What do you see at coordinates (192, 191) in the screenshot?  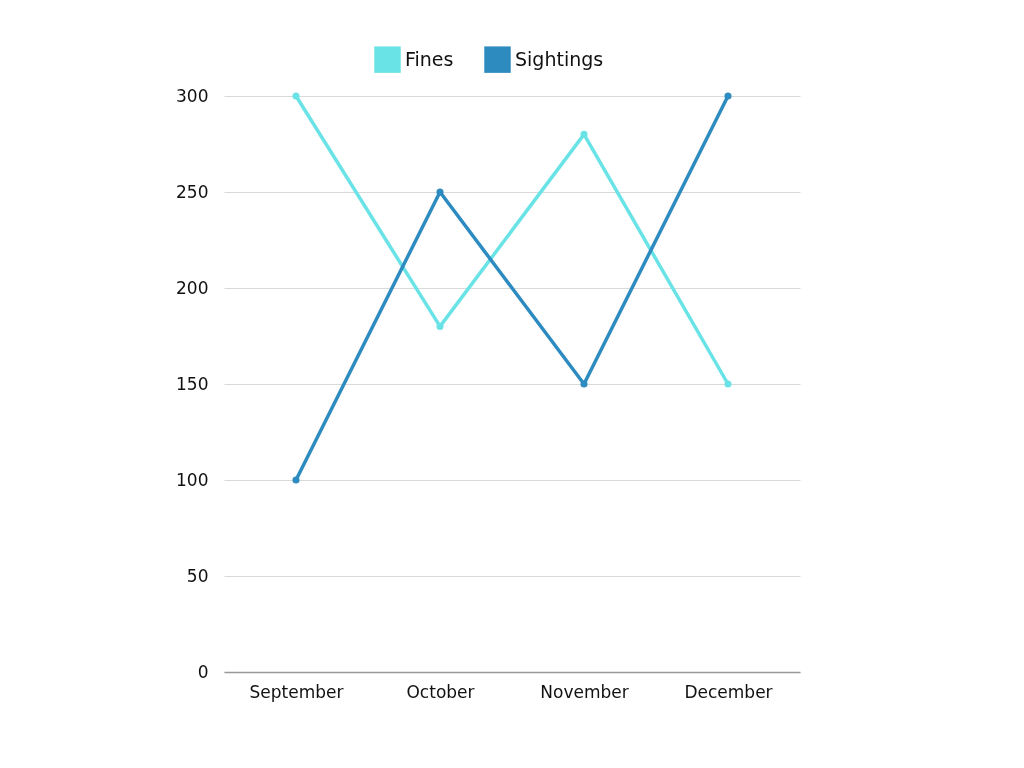 I see `y-tick-label: 250` at bounding box center [192, 191].